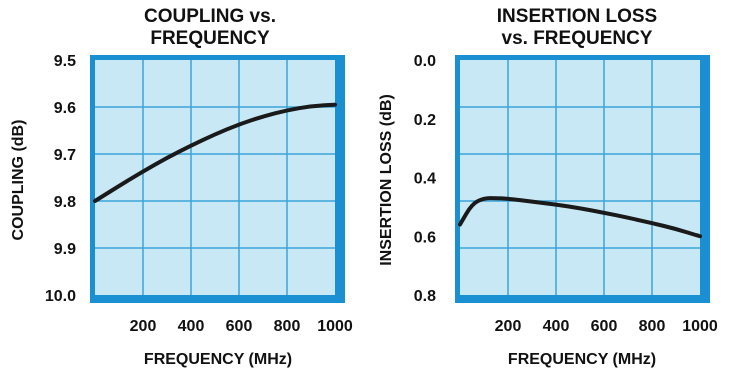 The image size is (731, 373). What do you see at coordinates (287, 326) in the screenshot?
I see `coupling-x-tick-label: 800` at bounding box center [287, 326].